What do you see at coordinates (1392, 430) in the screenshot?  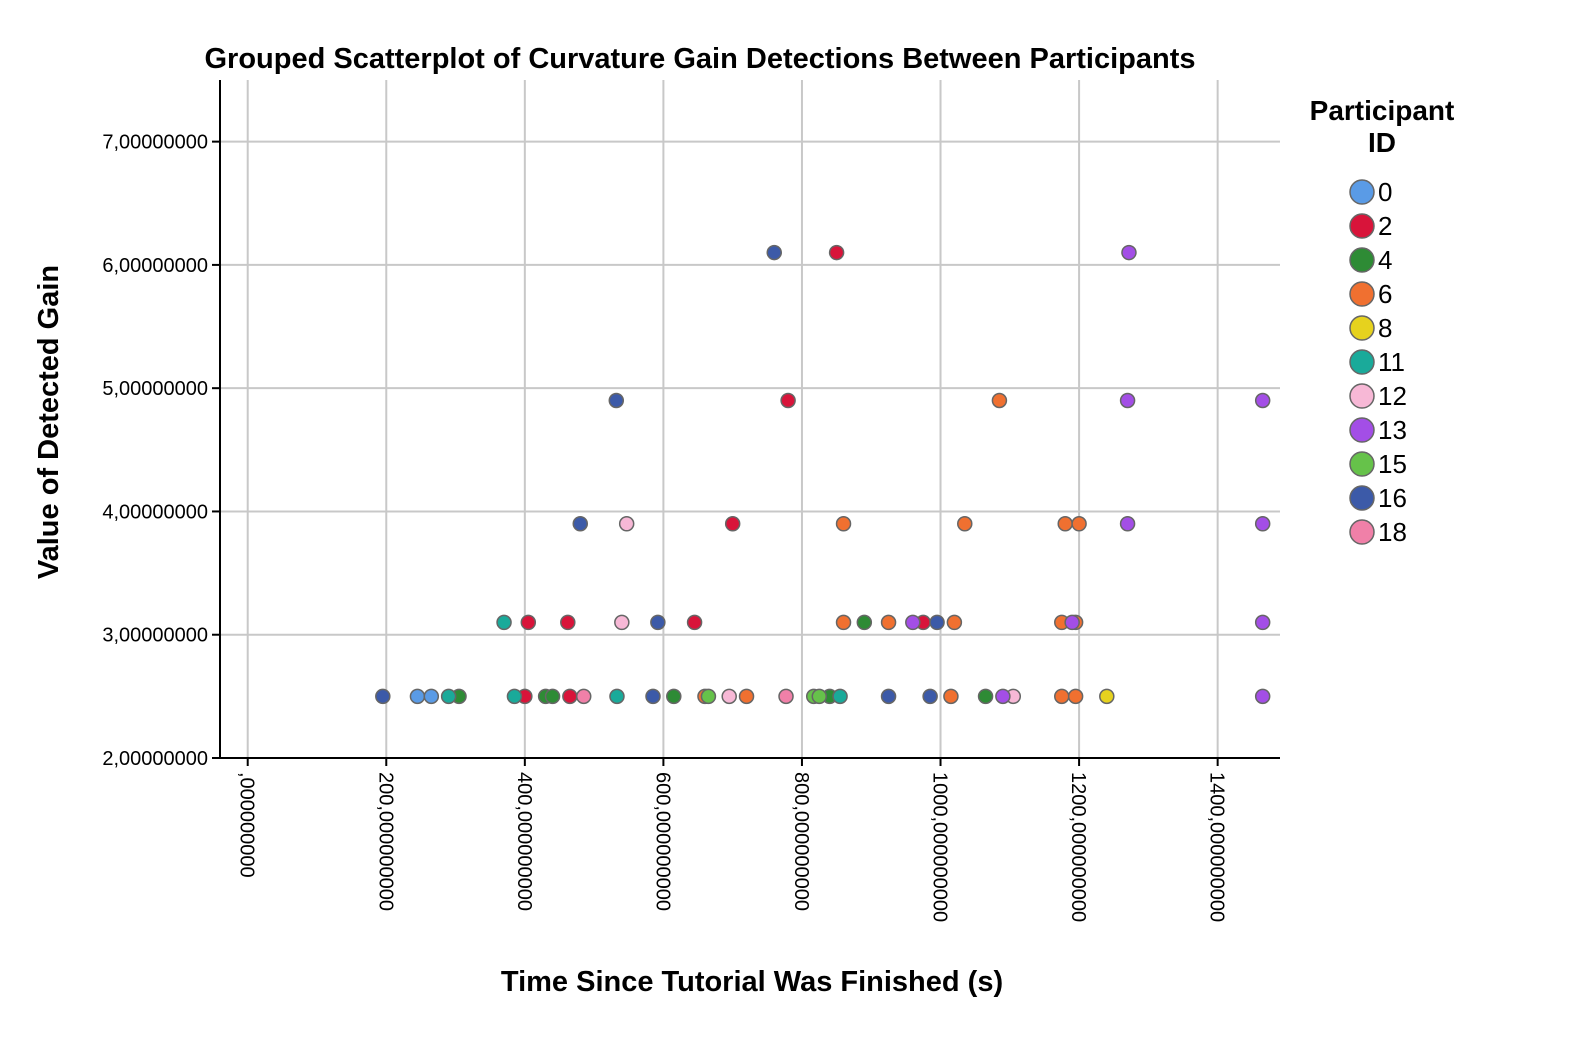 I see `legend-label-13: 13` at bounding box center [1392, 430].